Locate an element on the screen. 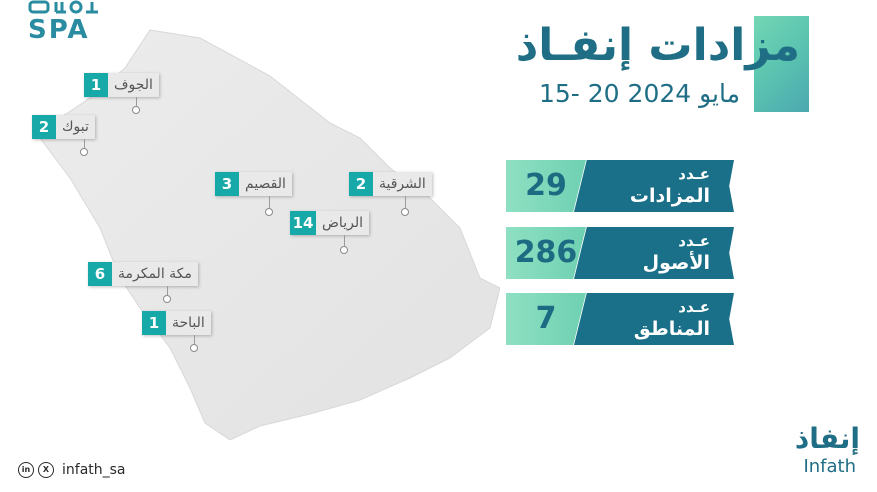  spa-emblem-icon is located at coordinates (63, 7).